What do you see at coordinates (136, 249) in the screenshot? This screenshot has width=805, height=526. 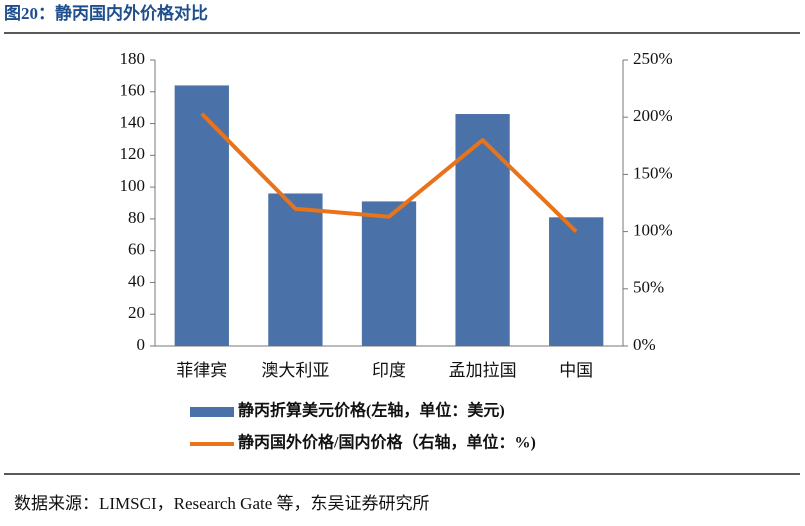 I see `y-tick-label: 60` at bounding box center [136, 249].